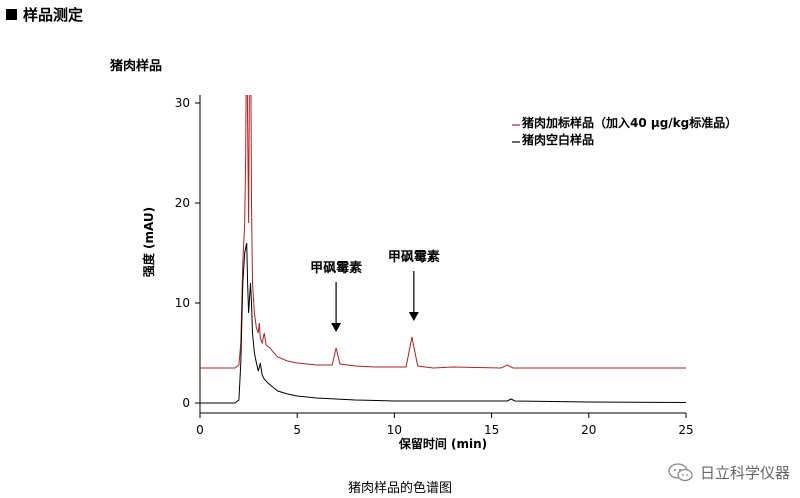 This screenshot has width=800, height=498. Describe the element at coordinates (414, 257) in the screenshot. I see `annotation-label-2: 甲砜霉素` at that location.